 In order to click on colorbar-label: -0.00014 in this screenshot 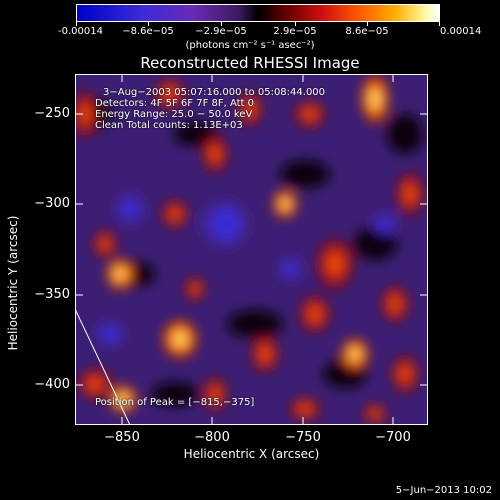, I will do `click(80, 31)`.